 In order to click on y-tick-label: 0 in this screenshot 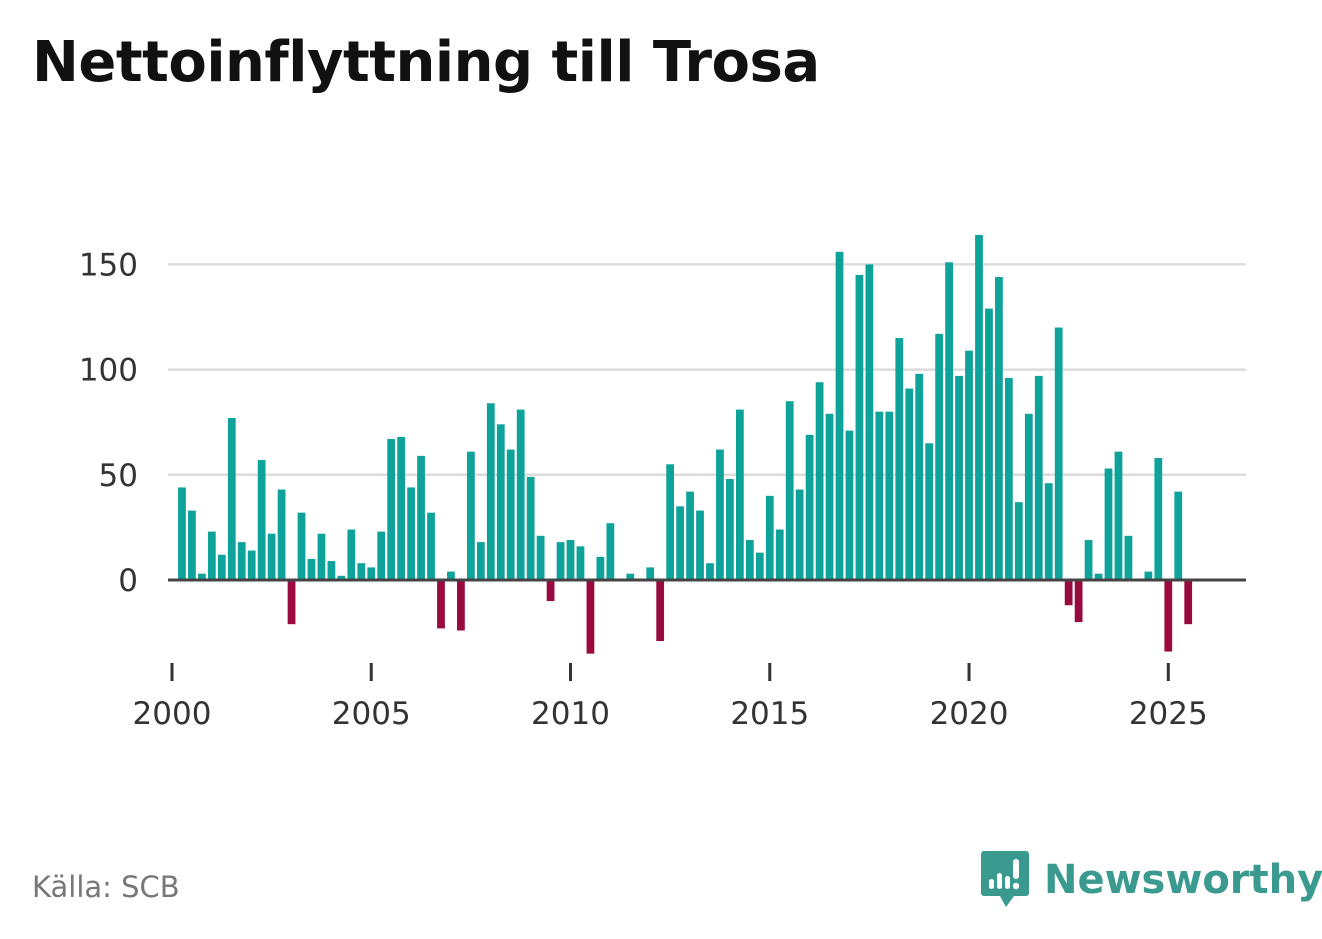, I will do `click(128, 581)`.